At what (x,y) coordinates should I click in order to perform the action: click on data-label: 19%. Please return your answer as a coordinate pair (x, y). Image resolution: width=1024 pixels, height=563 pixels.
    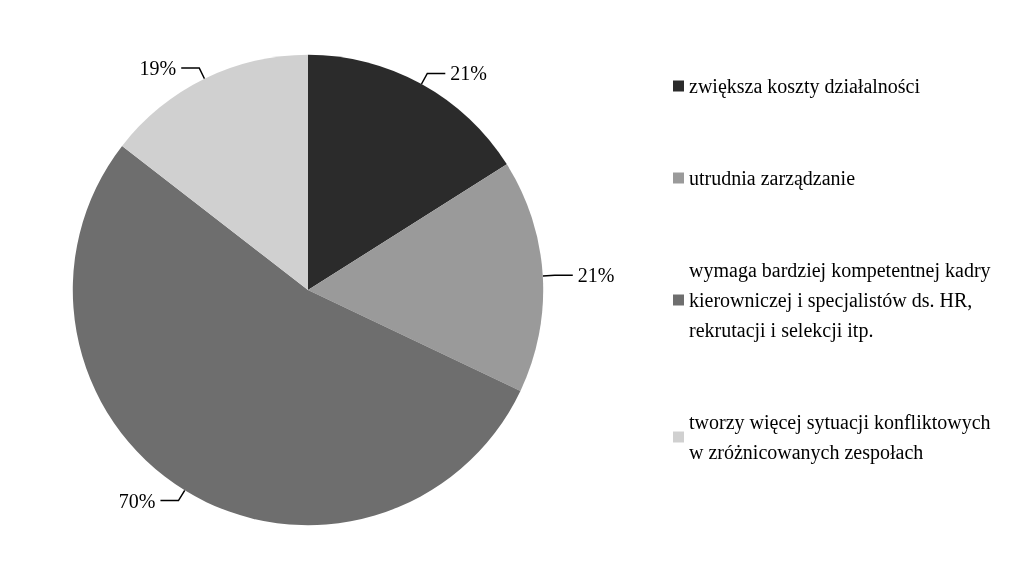
    Looking at the image, I should click on (158, 68).